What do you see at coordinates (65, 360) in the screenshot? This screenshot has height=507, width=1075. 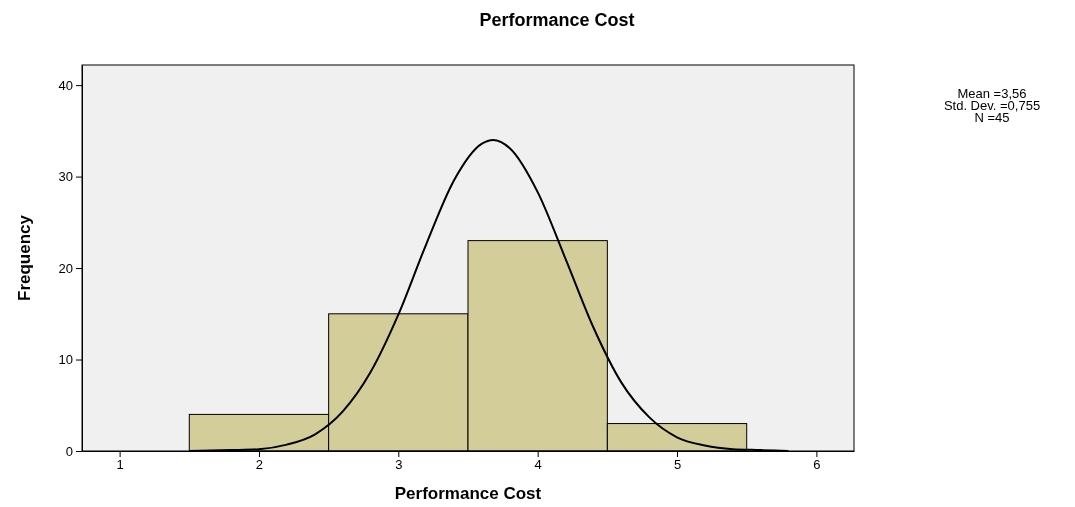 I see `y-tick-label: 10` at bounding box center [65, 360].